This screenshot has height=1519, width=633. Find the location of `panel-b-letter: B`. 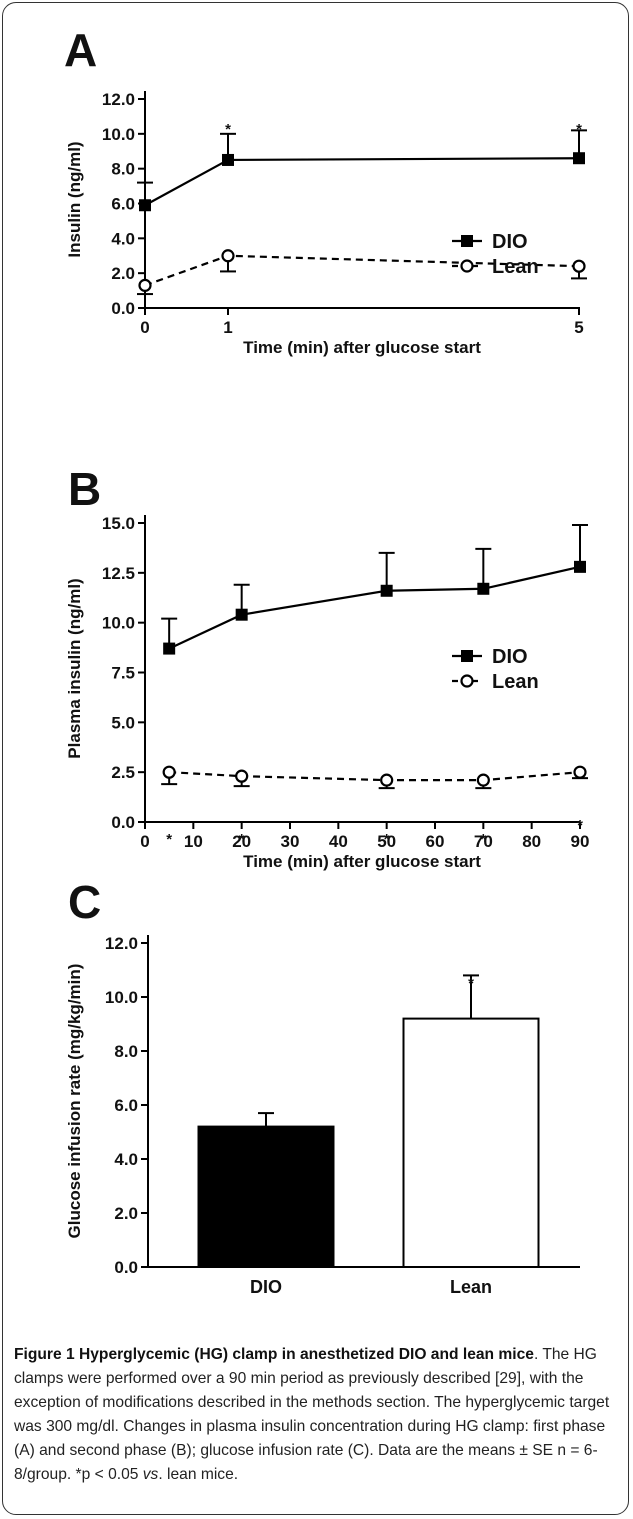

panel-b-letter: B is located at coordinates (84, 489).